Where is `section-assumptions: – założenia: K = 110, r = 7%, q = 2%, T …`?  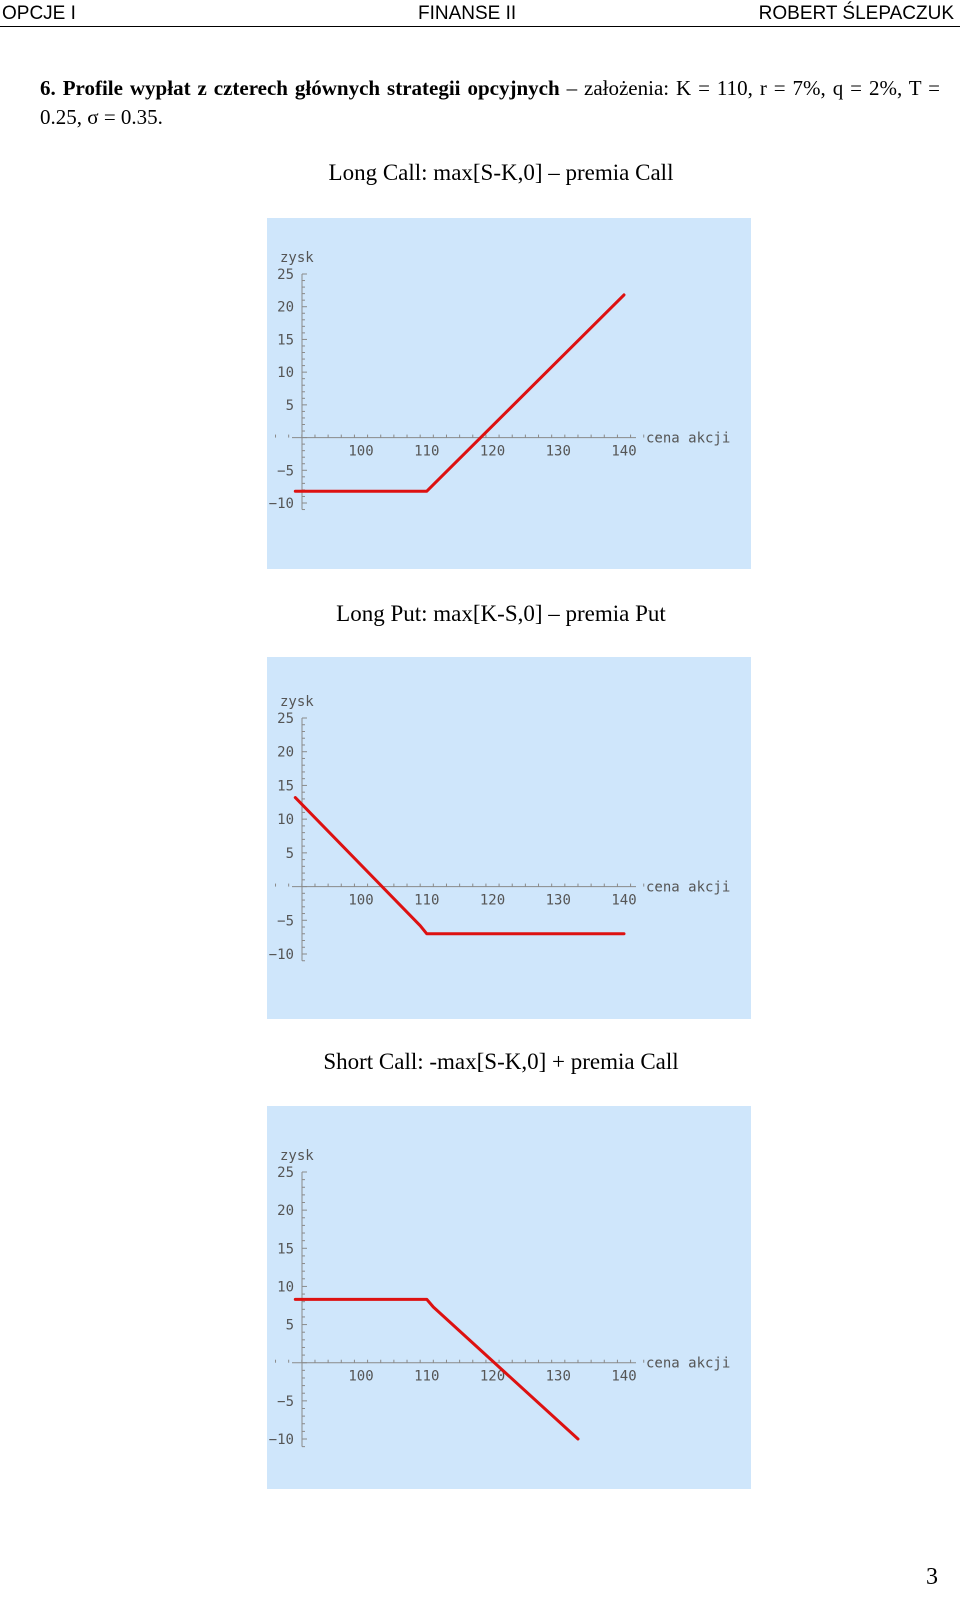
section-assumptions: – założenia: K = 110, r = 7%, q = 2%, T … is located at coordinates (490, 102).